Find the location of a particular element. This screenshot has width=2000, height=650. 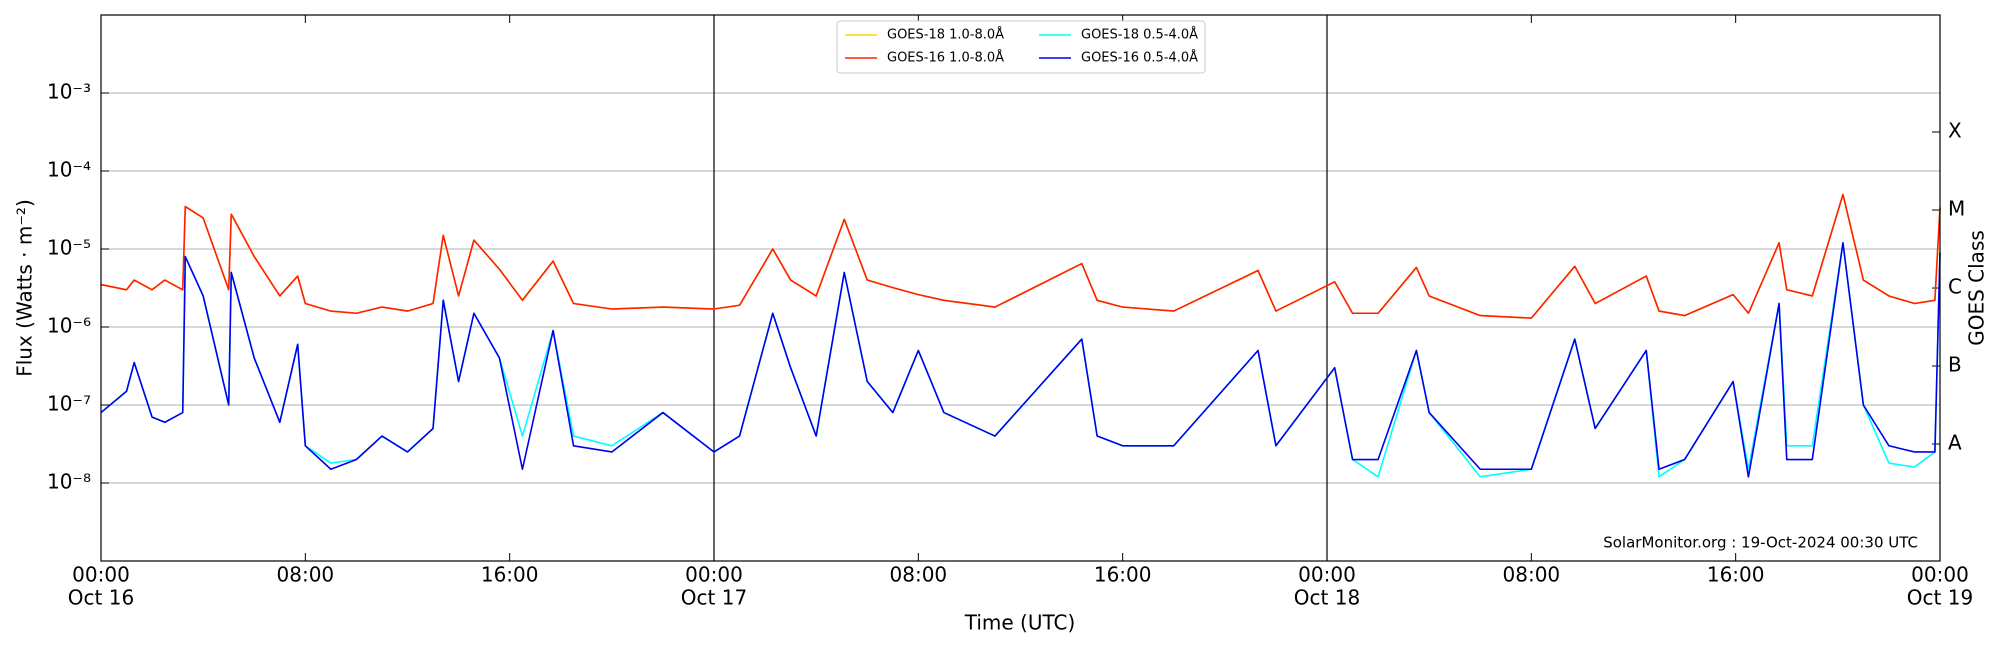

annotation: SolarMonitor.org : 19-Oct-2024 00:30 UTC is located at coordinates (1760, 543).